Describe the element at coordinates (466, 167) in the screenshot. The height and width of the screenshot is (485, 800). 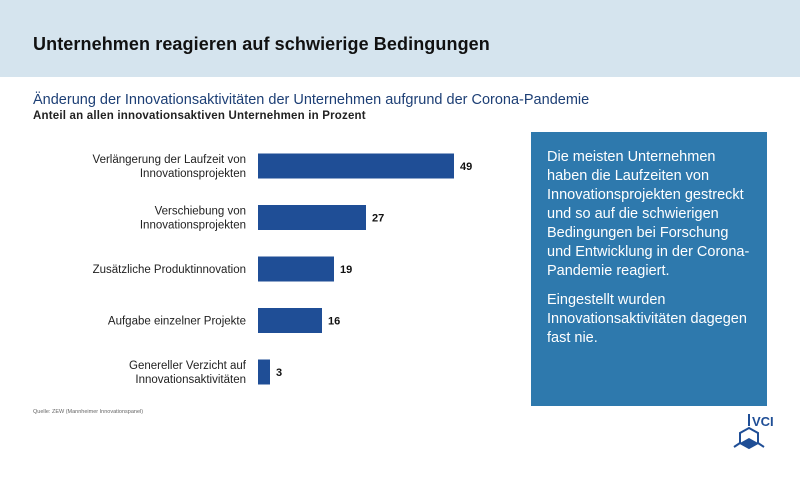
I see `value-label-0: 49` at that location.